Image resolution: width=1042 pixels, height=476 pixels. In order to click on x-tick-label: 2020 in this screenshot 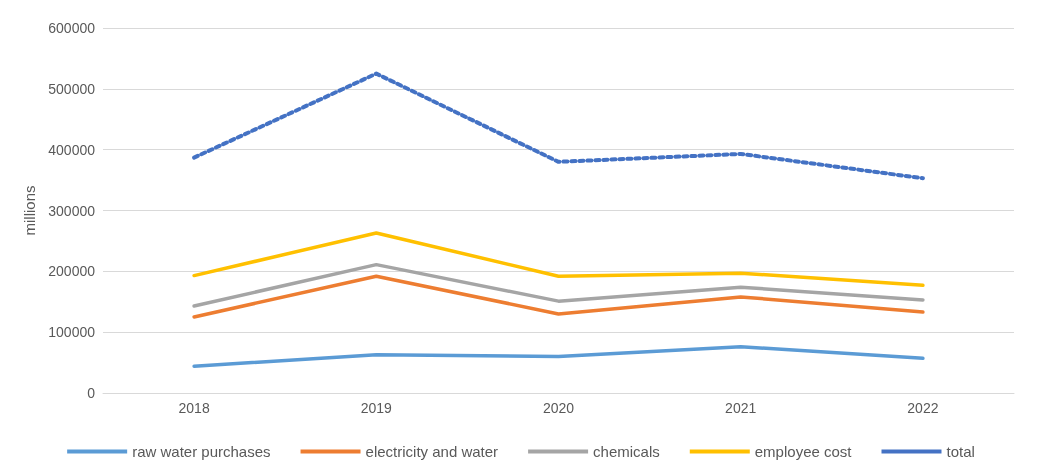, I will do `click(558, 408)`.